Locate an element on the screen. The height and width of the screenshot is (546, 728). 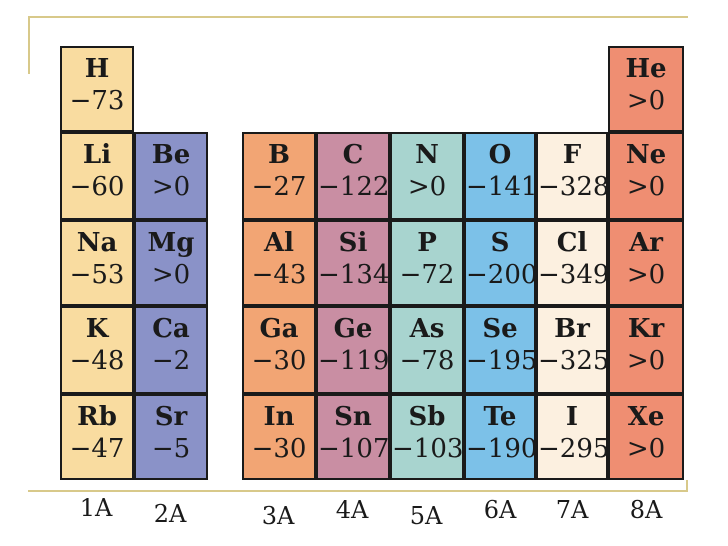
element-cell-As: As −78 is located at coordinates (427, 350).